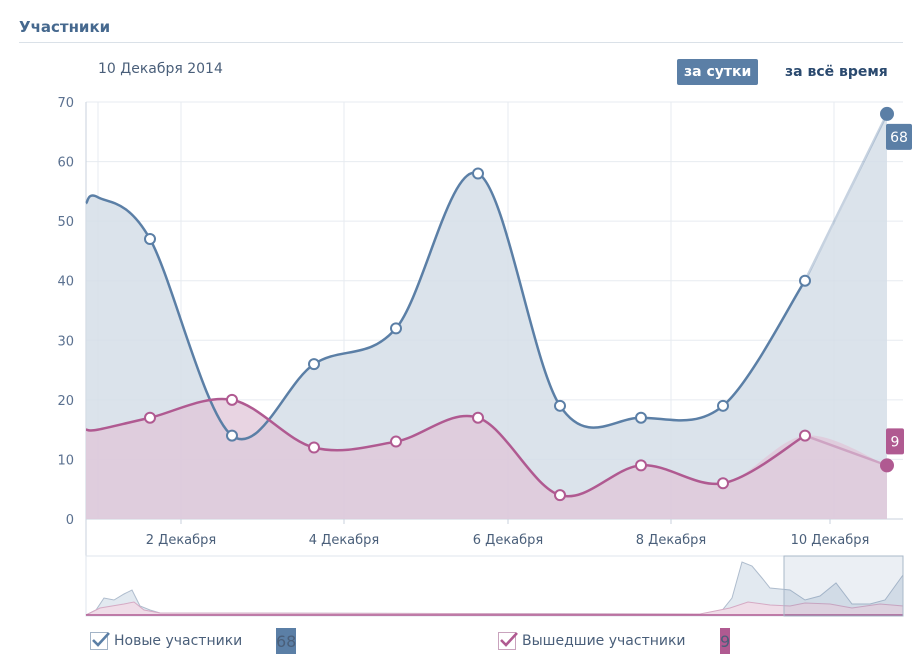 The image size is (917, 654). What do you see at coordinates (65, 341) in the screenshot?
I see `y-tick-label: 30` at bounding box center [65, 341].